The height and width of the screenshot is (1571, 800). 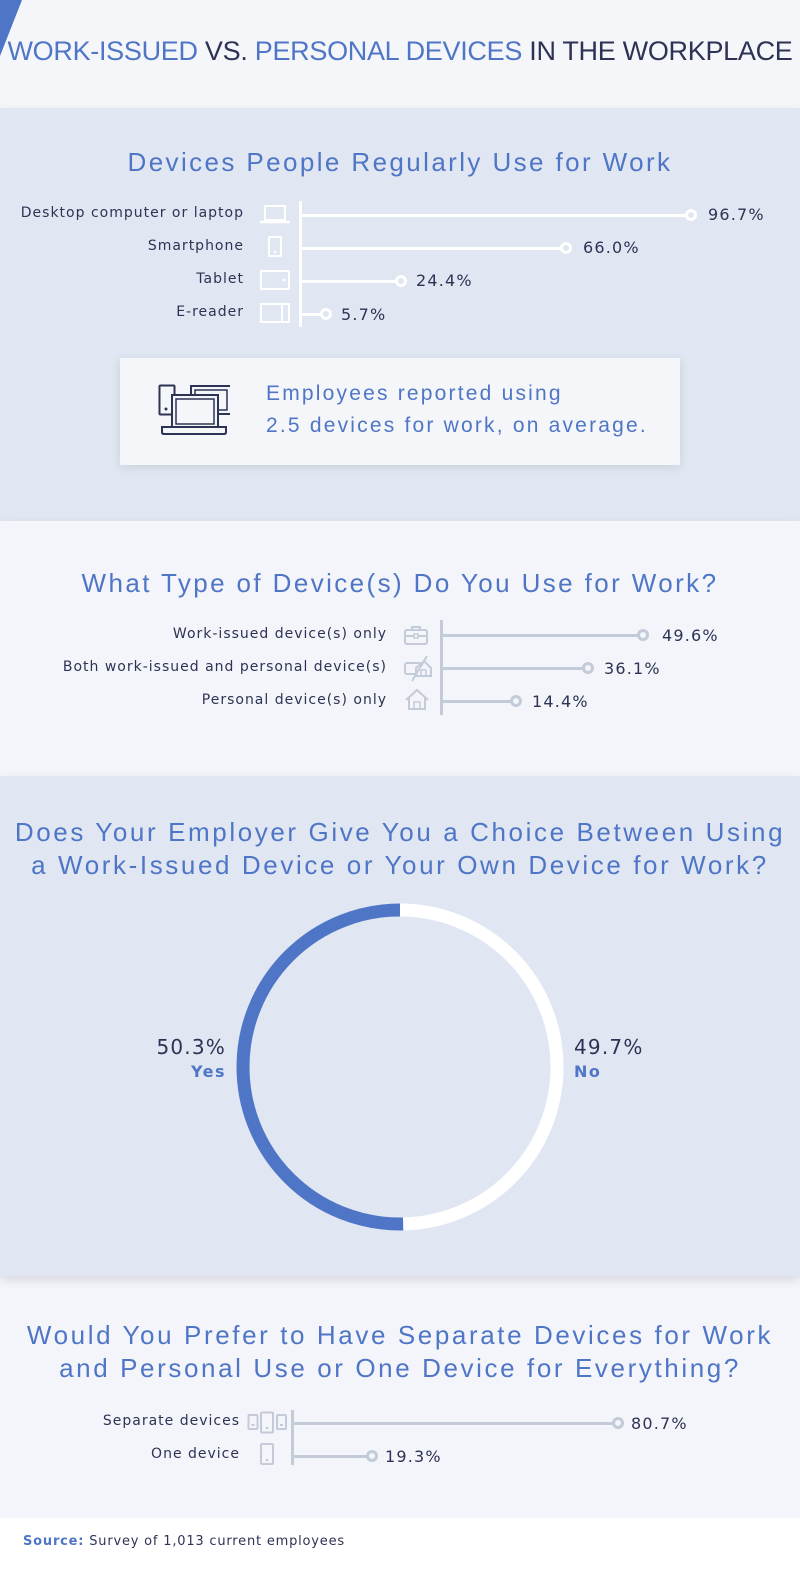 I want to click on no-label: No, so click(x=588, y=1071).